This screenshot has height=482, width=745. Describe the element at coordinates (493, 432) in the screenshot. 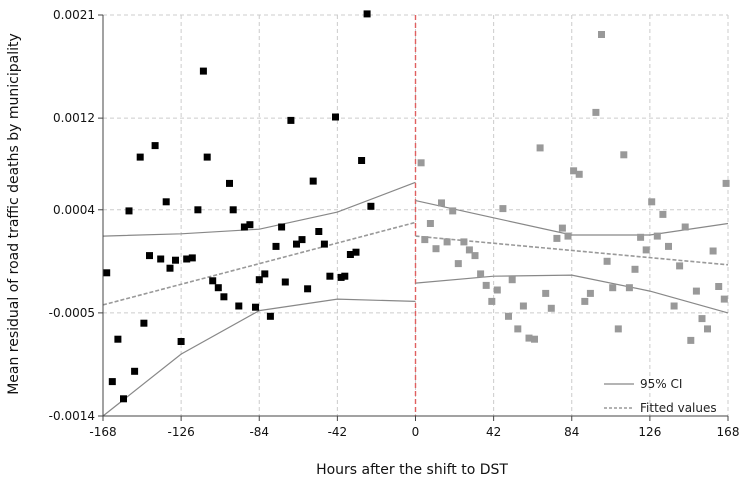

I see `x-tick-label: 42` at that location.